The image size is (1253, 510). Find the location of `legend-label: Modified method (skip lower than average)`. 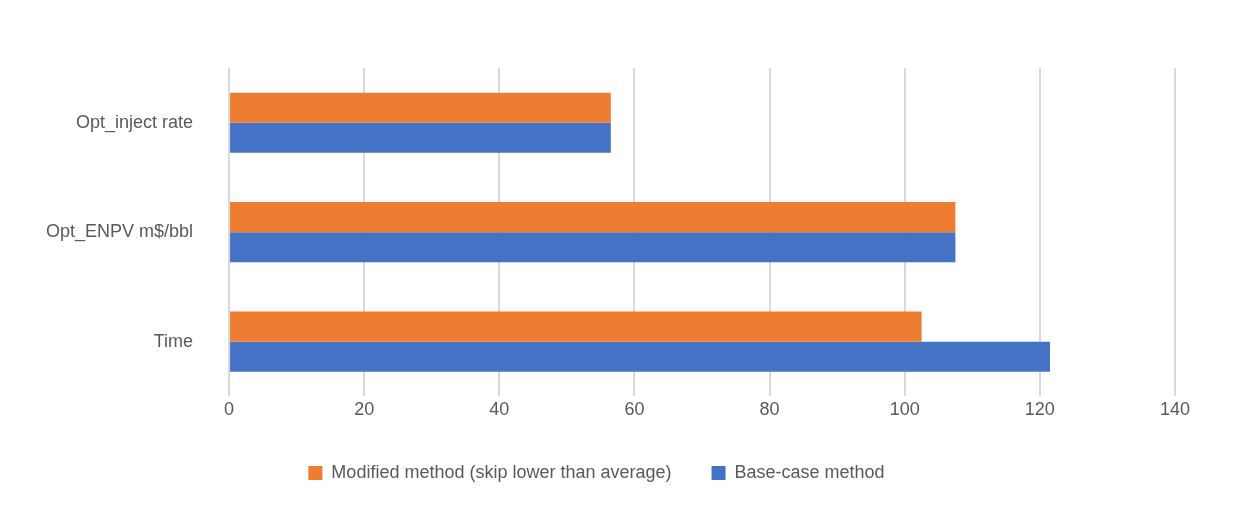

legend-label: Modified method (skip lower than average) is located at coordinates (501, 471).